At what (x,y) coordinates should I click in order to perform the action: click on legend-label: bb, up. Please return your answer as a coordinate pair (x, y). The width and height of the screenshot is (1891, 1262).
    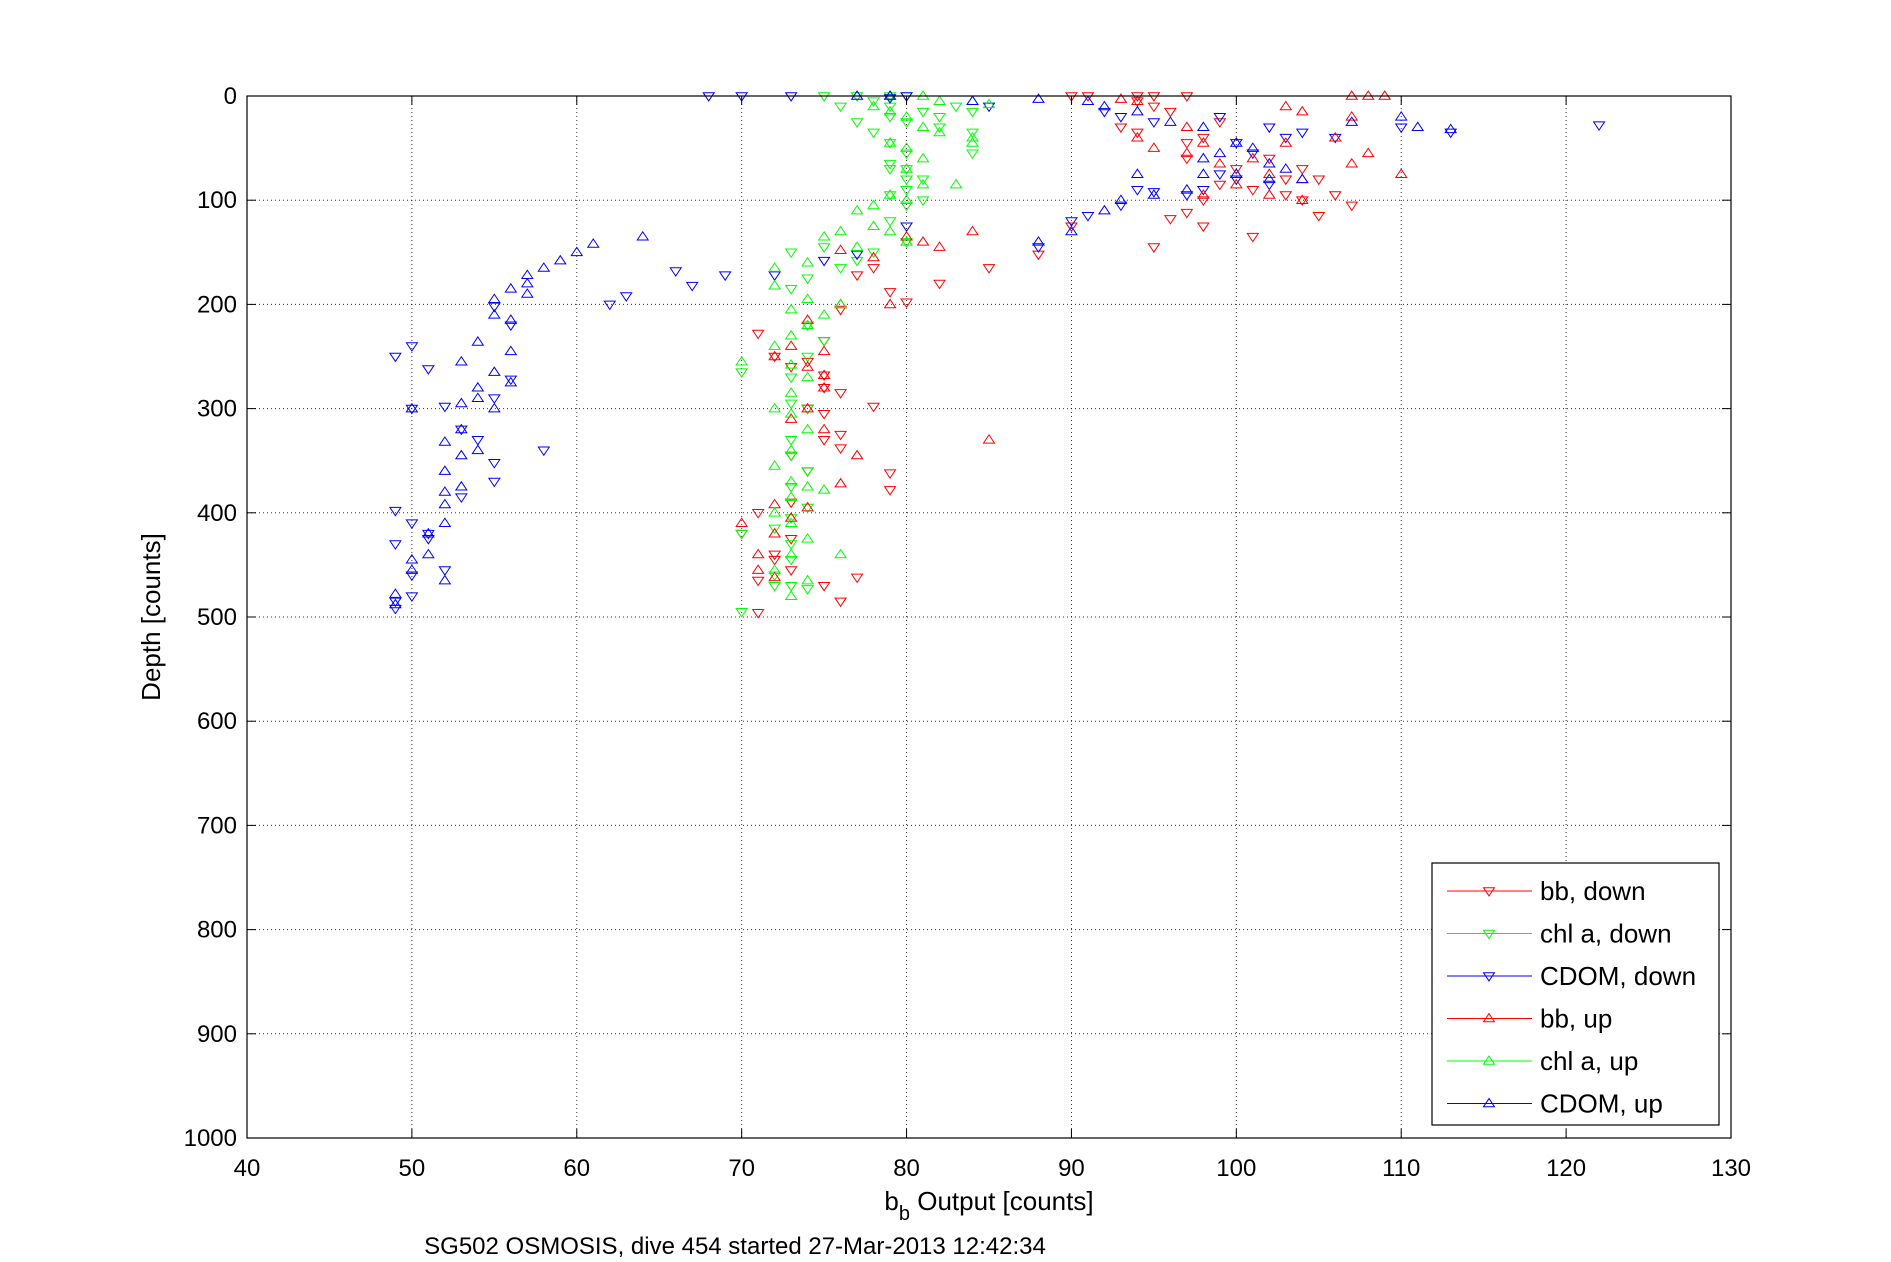
    Looking at the image, I should click on (1576, 1019).